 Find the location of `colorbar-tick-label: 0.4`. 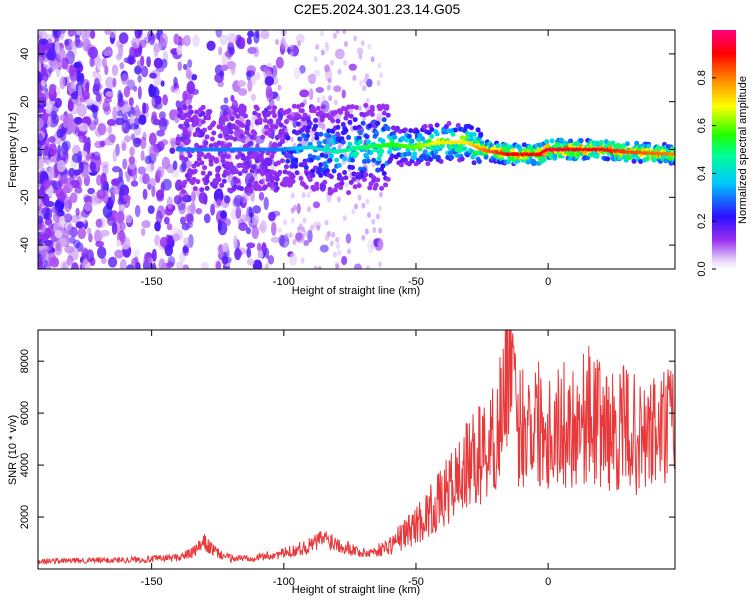

colorbar-tick-label: 0.4 is located at coordinates (702, 173).